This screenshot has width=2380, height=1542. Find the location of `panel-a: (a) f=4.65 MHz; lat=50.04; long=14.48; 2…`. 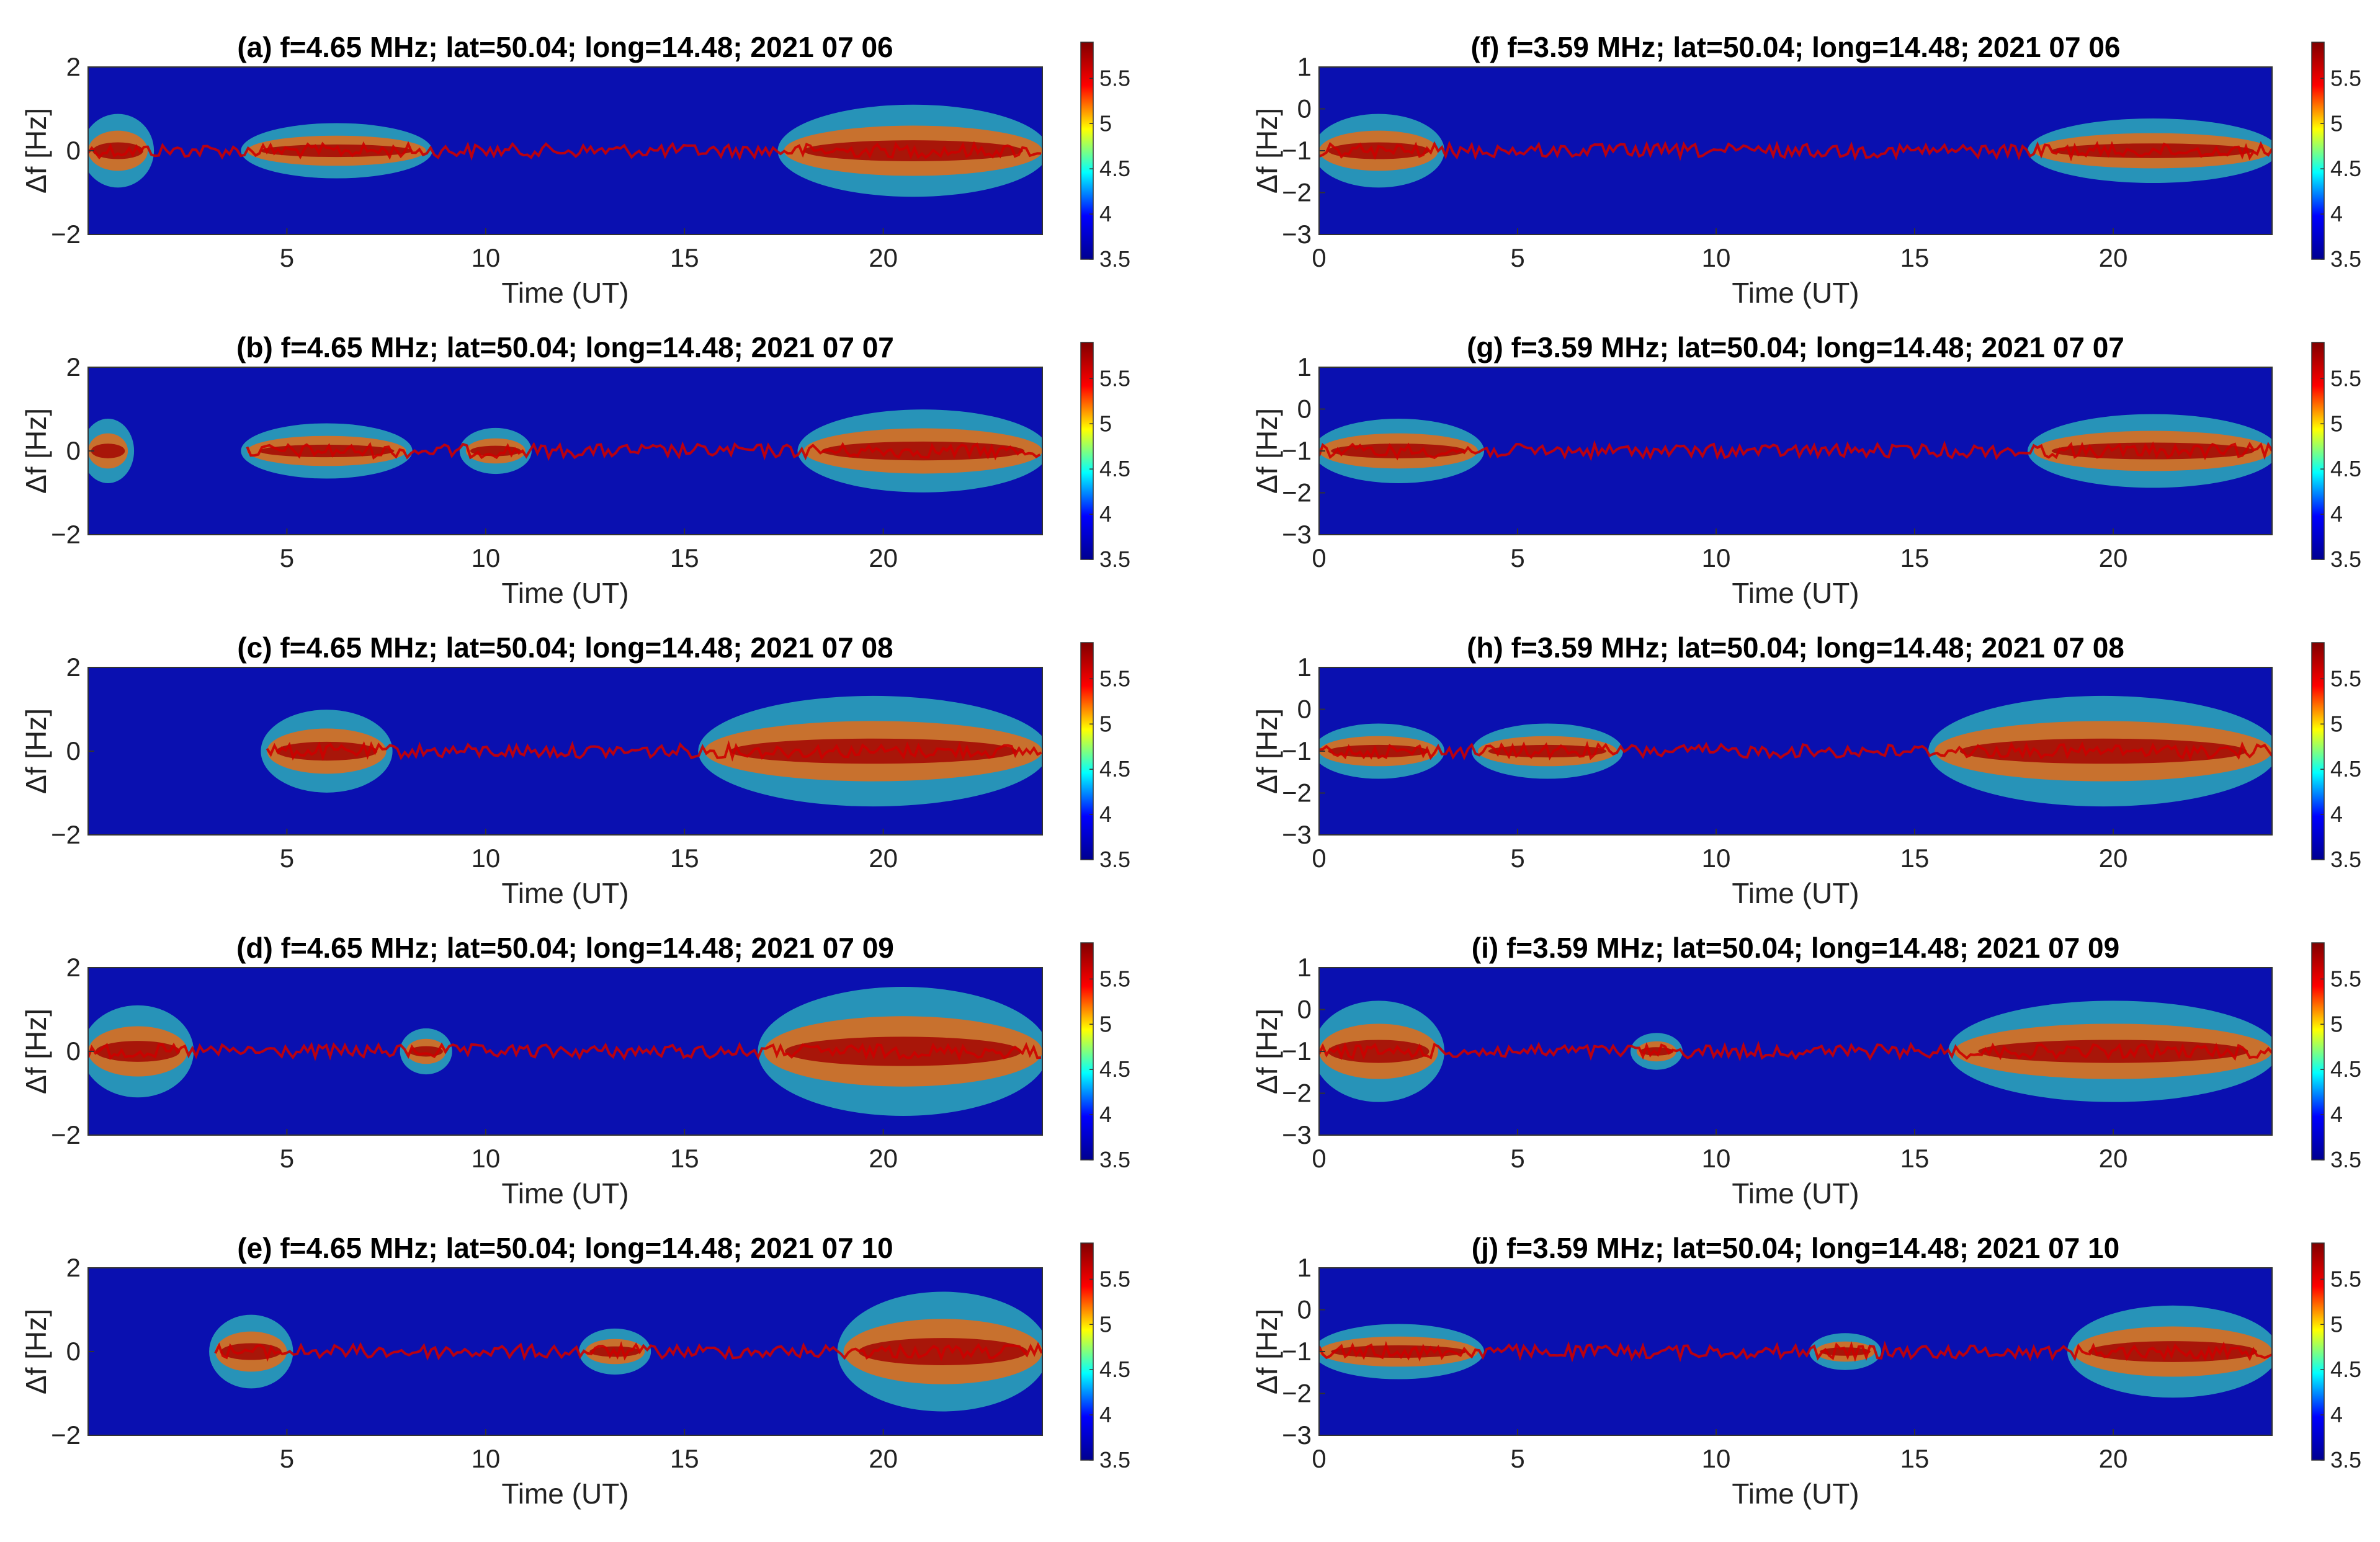

panel-a: (a) f=4.65 MHz; lat=50.04; long=14.48; 2… is located at coordinates (575, 170).